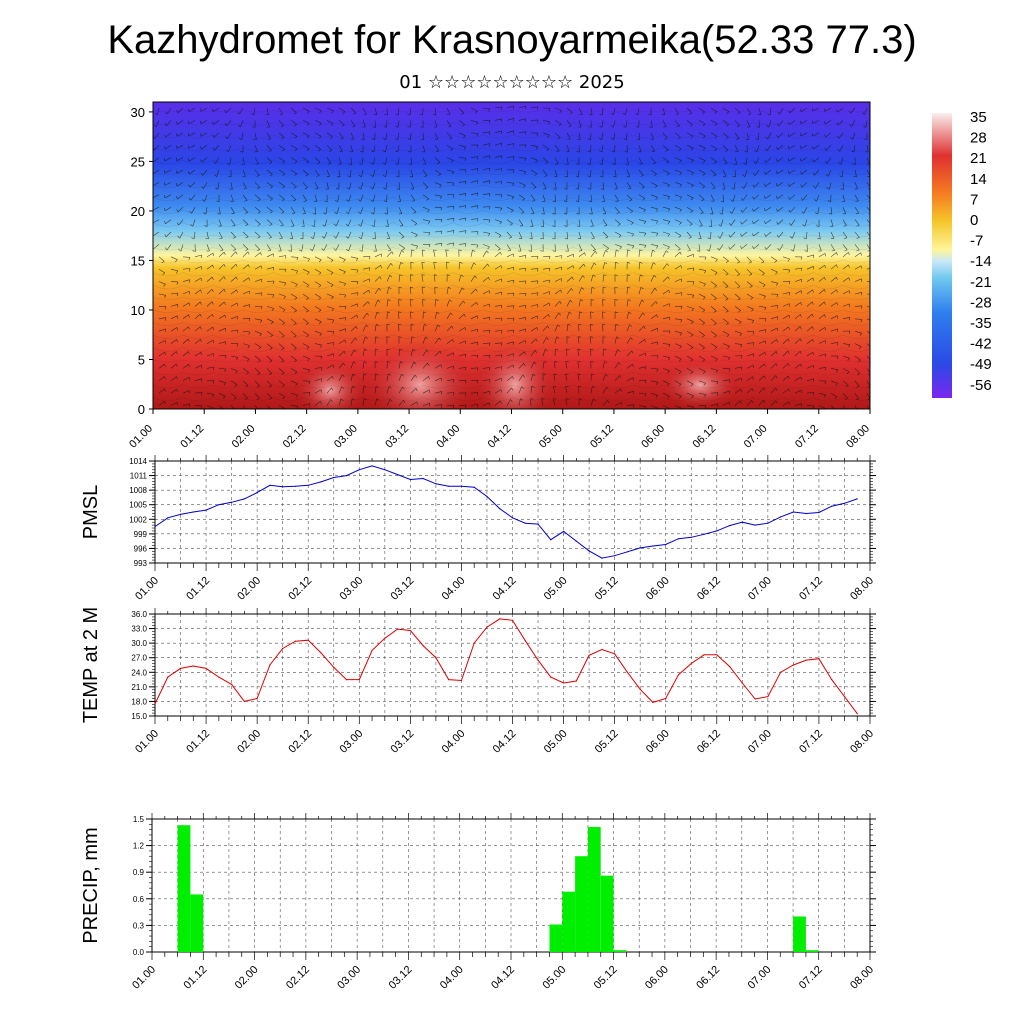 This screenshot has height=1024, width=1024. Describe the element at coordinates (505, 589) in the screenshot. I see `xtick-label: 04.12` at that location.